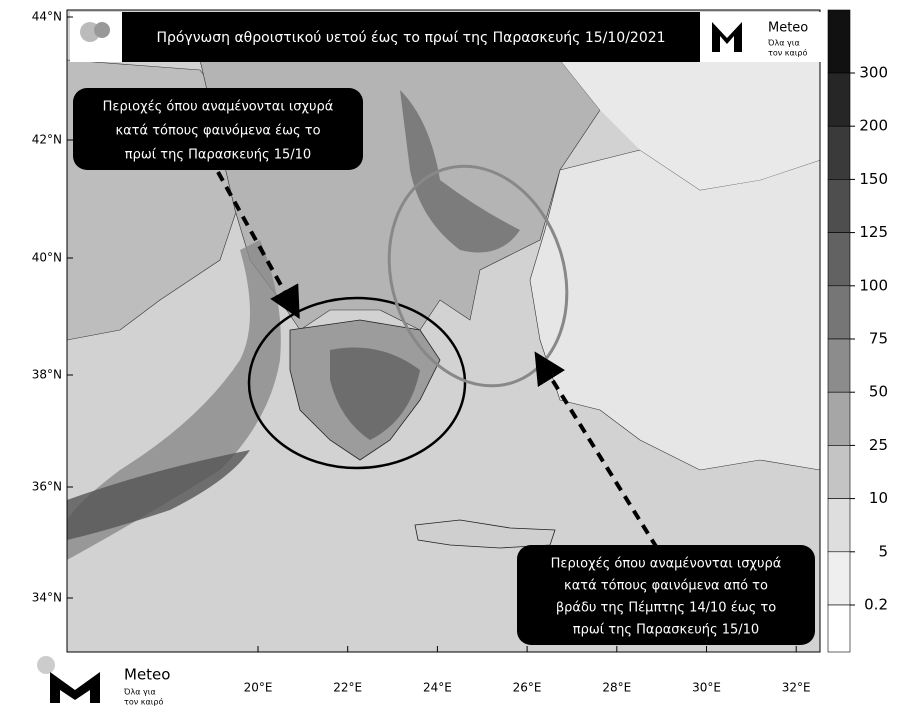 This screenshot has width=900, height=713. I want to click on lon-label: 32°E, so click(796, 688).